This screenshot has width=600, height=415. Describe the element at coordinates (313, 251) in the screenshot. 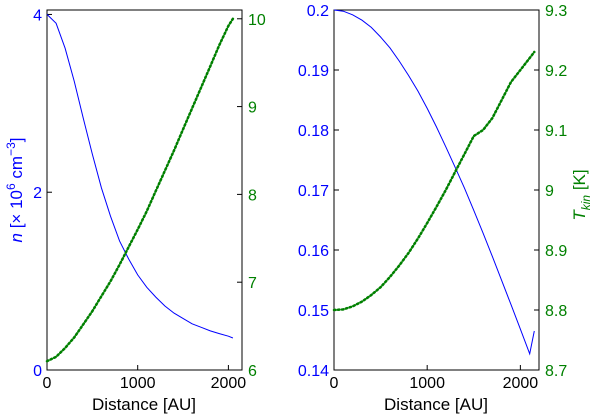

I see `y-left-tick-label: 0.16` at that location.